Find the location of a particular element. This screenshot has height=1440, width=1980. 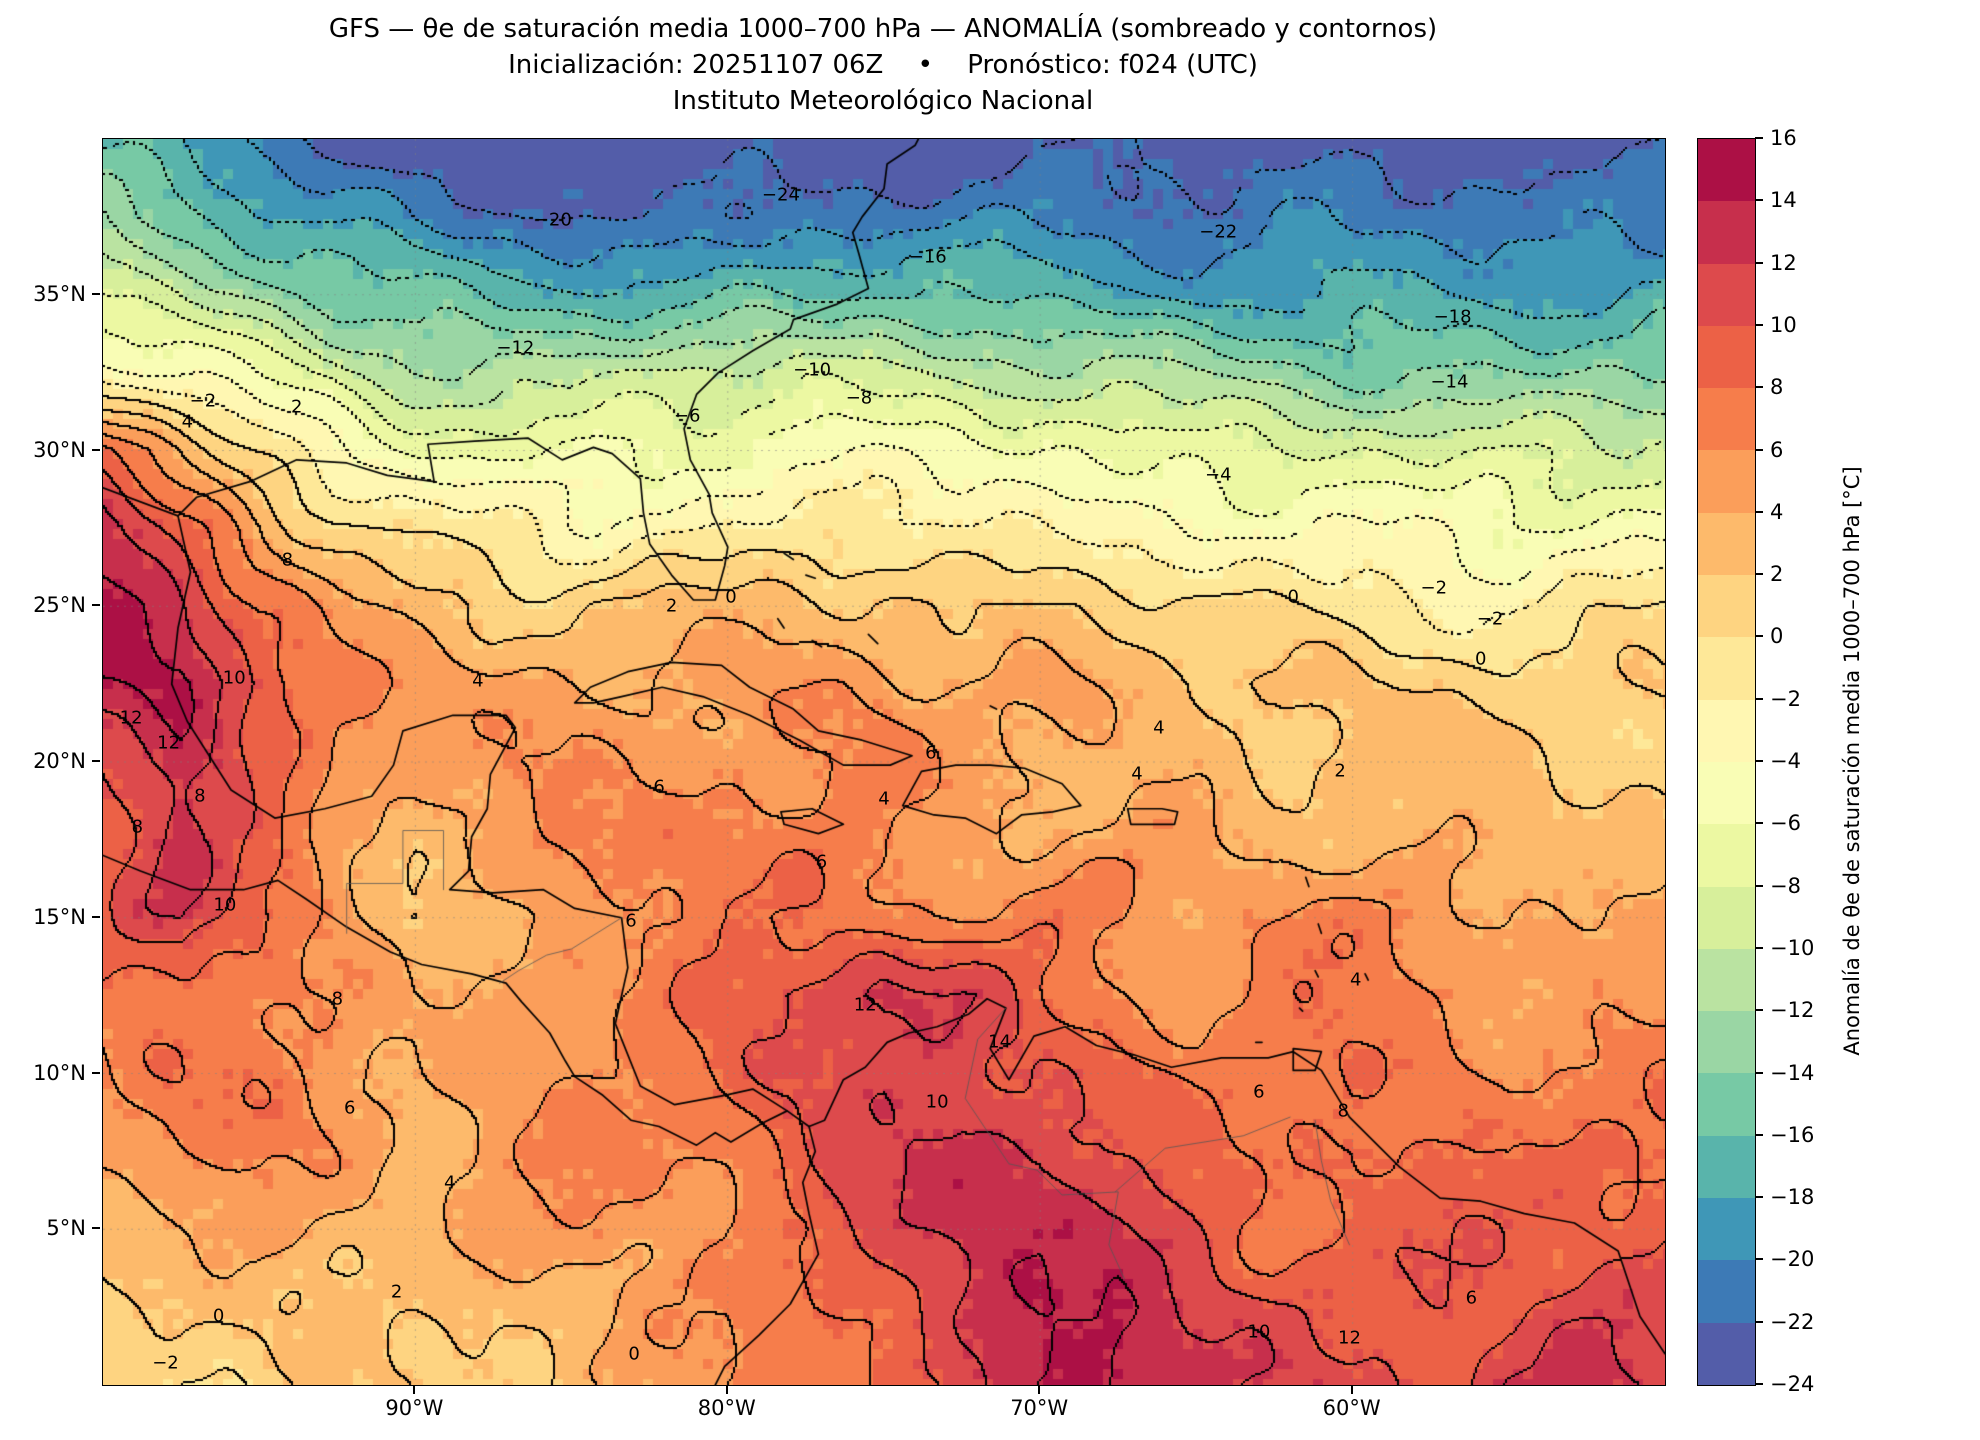

x-tick-label: 80°W is located at coordinates (726, 1408).